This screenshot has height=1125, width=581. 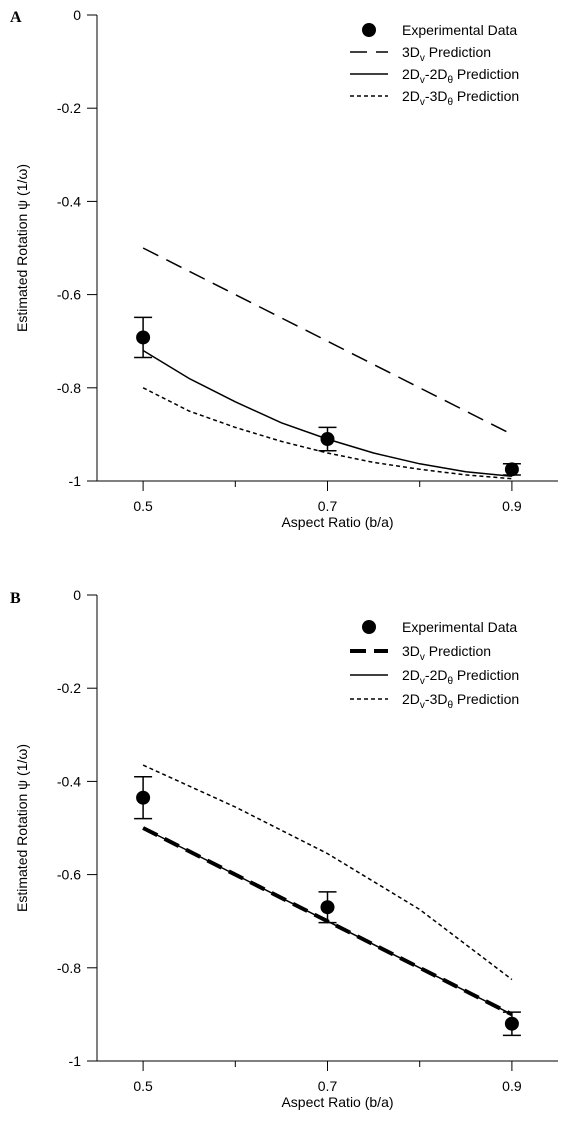 I want to click on series-2dv2dth-line, so click(x=327, y=413).